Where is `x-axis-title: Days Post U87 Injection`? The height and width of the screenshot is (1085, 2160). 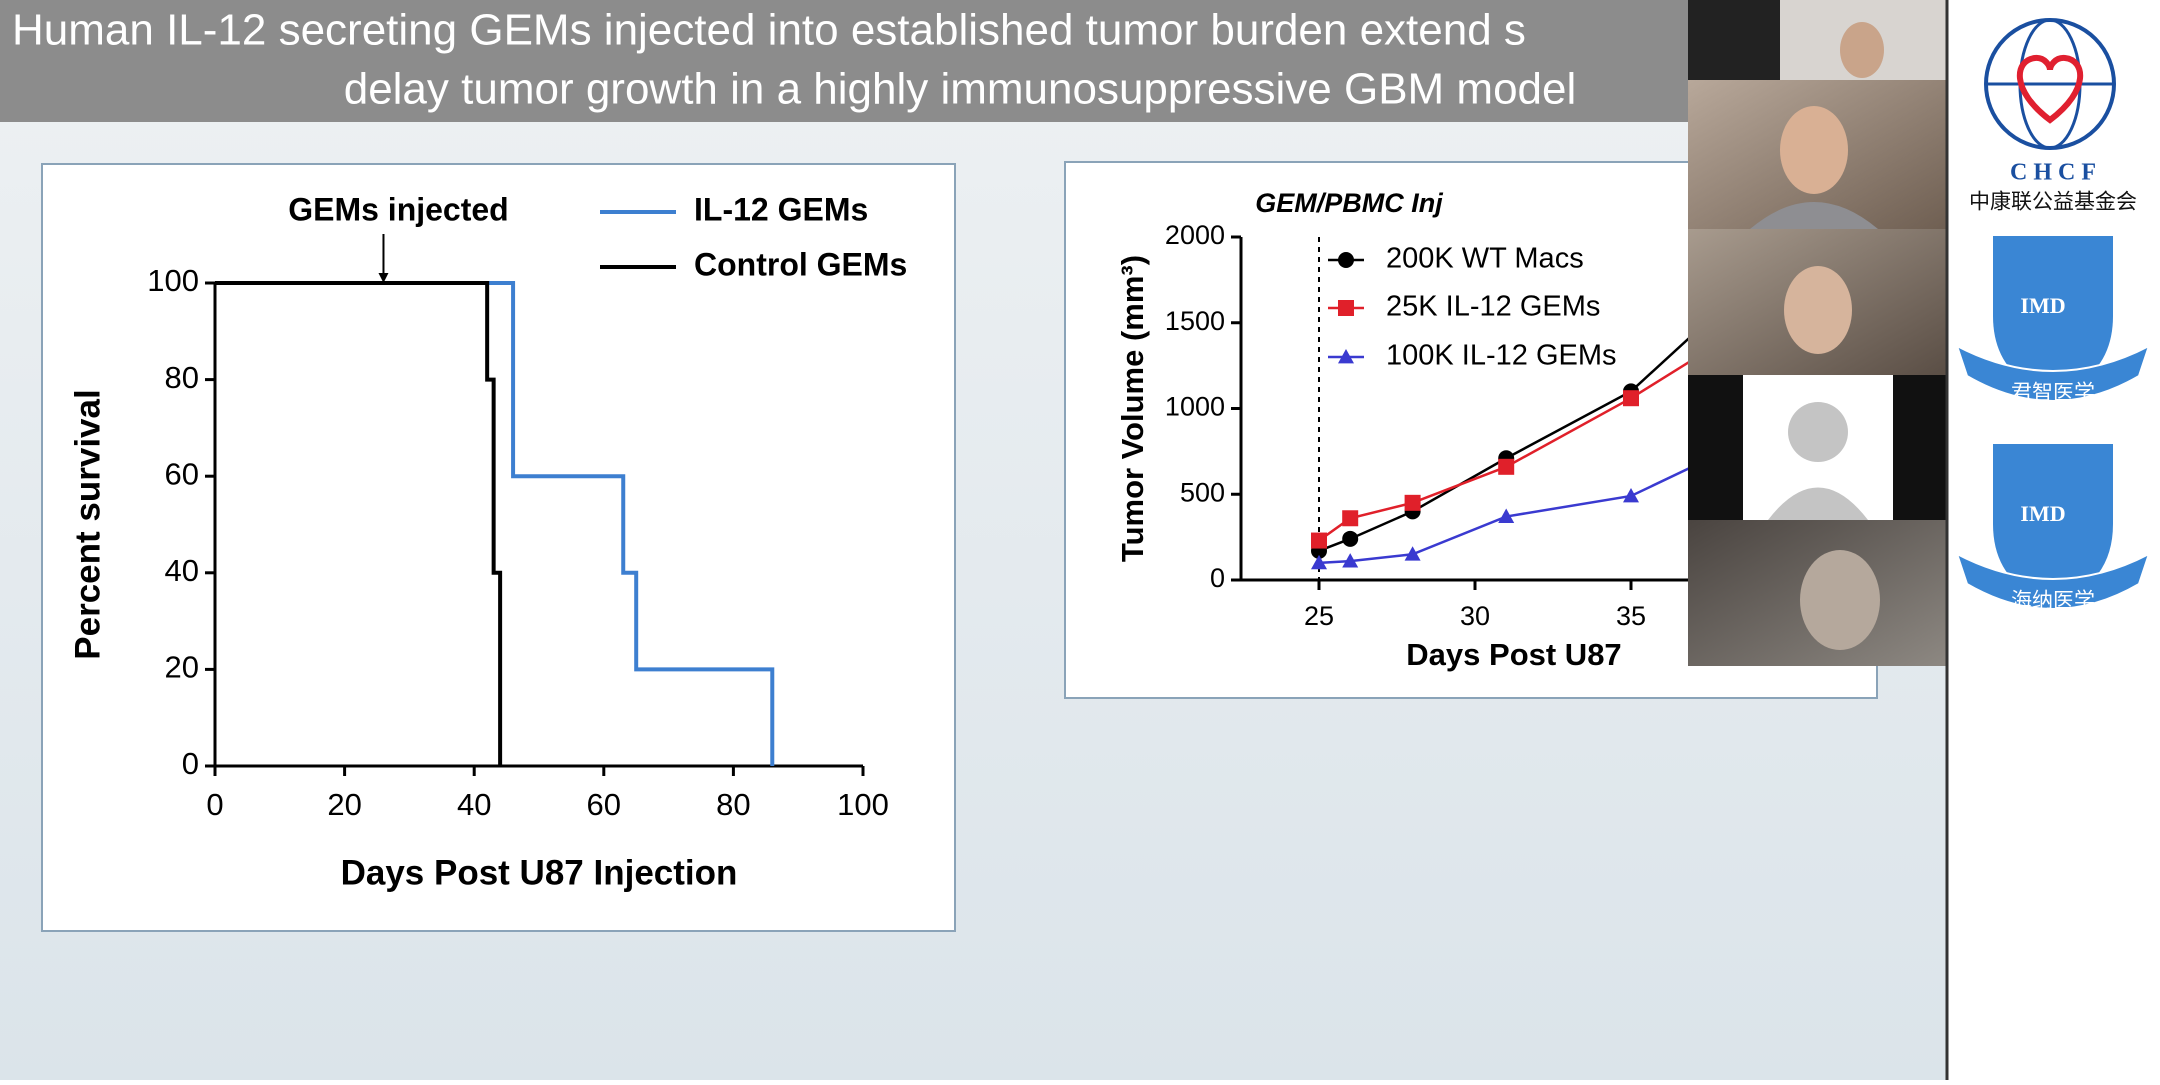
x-axis-title: Days Post U87 Injection is located at coordinates (539, 872).